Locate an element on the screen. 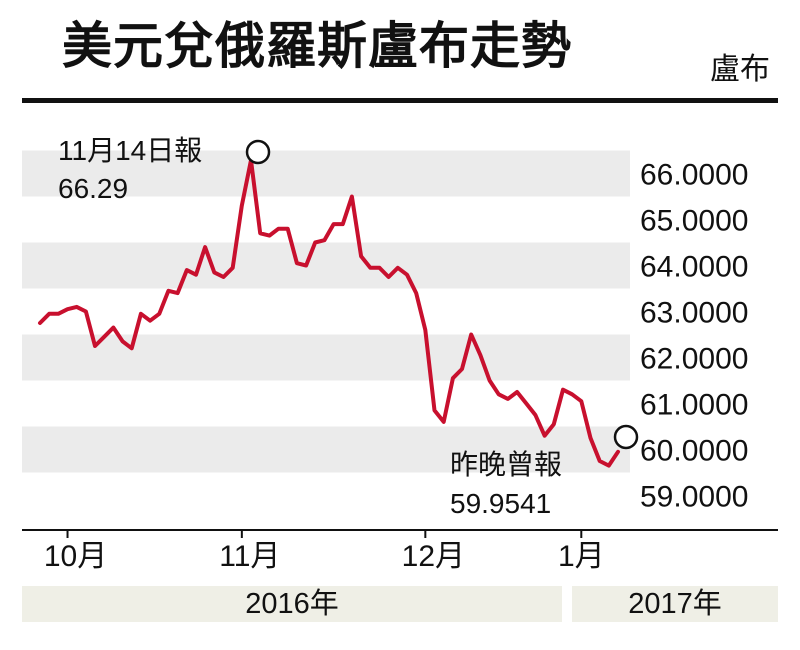 This screenshot has height=650, width=800. y-tick-label: 61.0000 is located at coordinates (694, 405).